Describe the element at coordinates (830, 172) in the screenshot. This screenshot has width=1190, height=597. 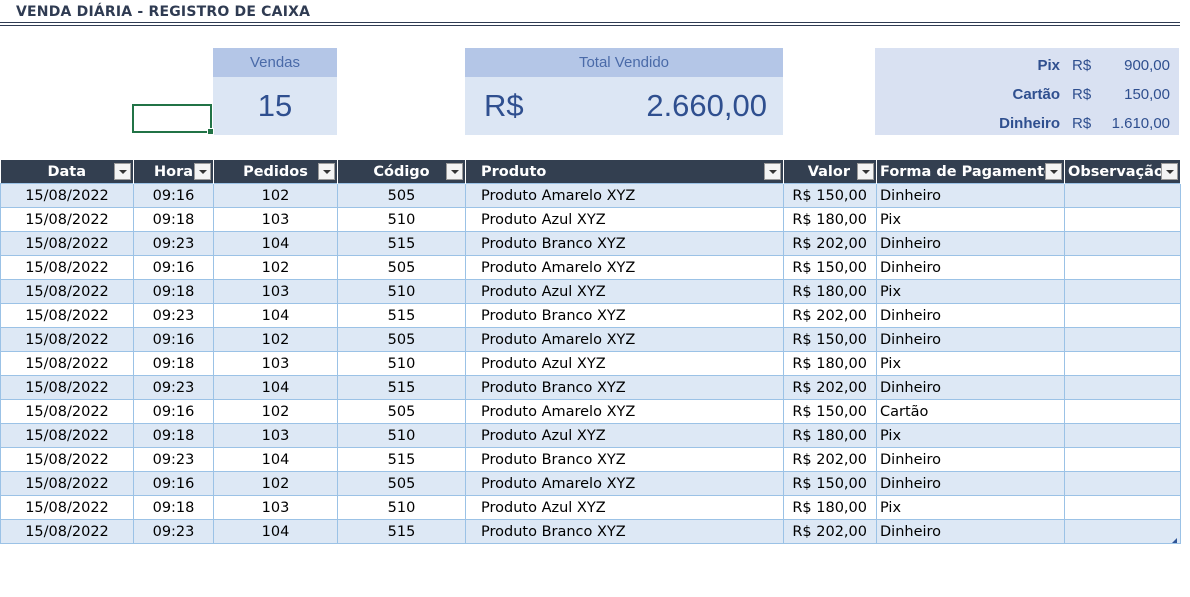
I see `column-header-valor: Valor` at that location.